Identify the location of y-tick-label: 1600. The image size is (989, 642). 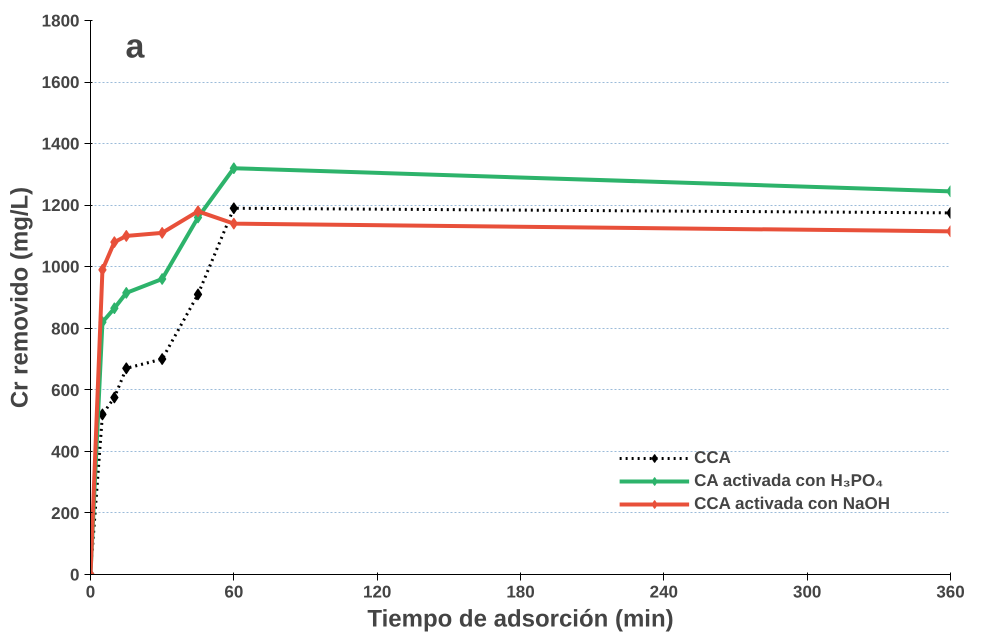
(61, 82).